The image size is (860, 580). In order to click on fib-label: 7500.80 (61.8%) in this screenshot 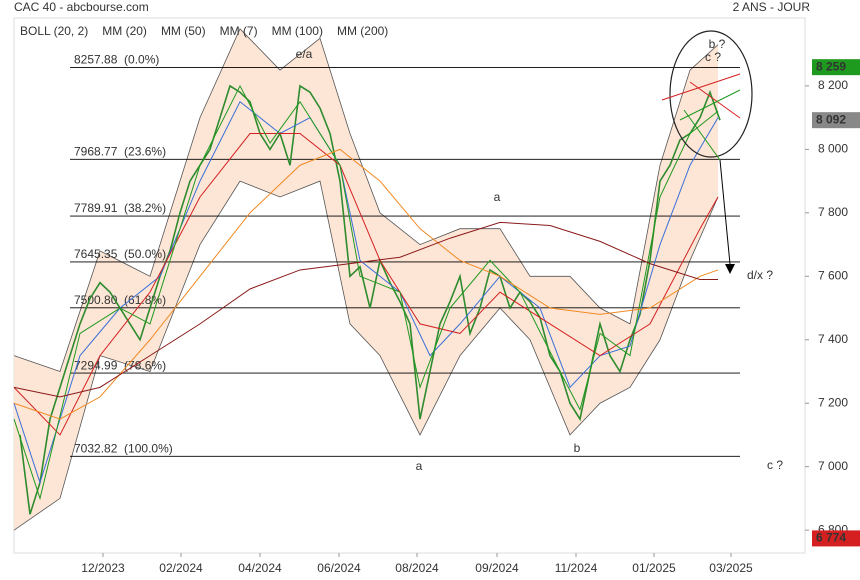, I will do `click(120, 300)`.